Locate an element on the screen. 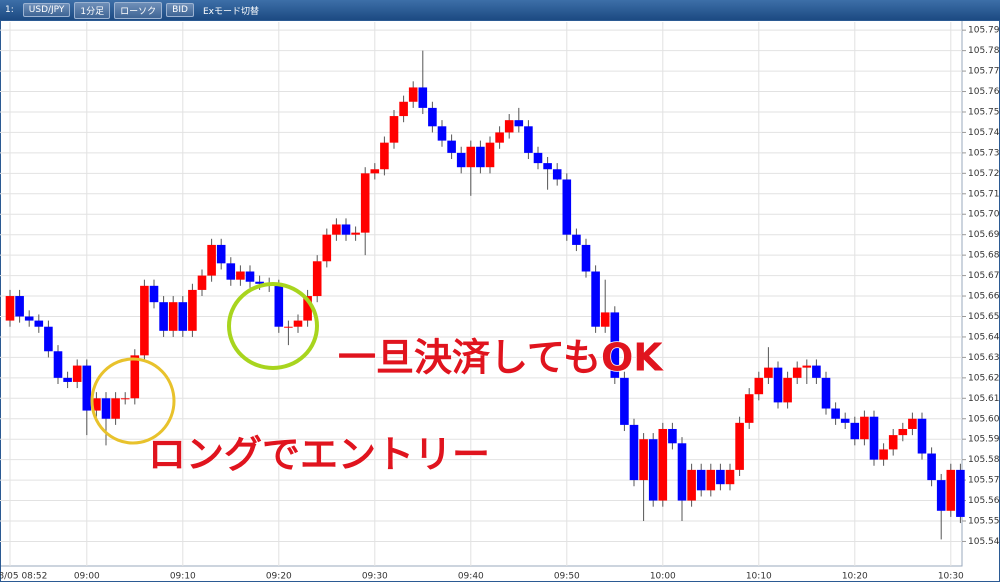  y-tick-label: 105.550 is located at coordinates (984, 522).